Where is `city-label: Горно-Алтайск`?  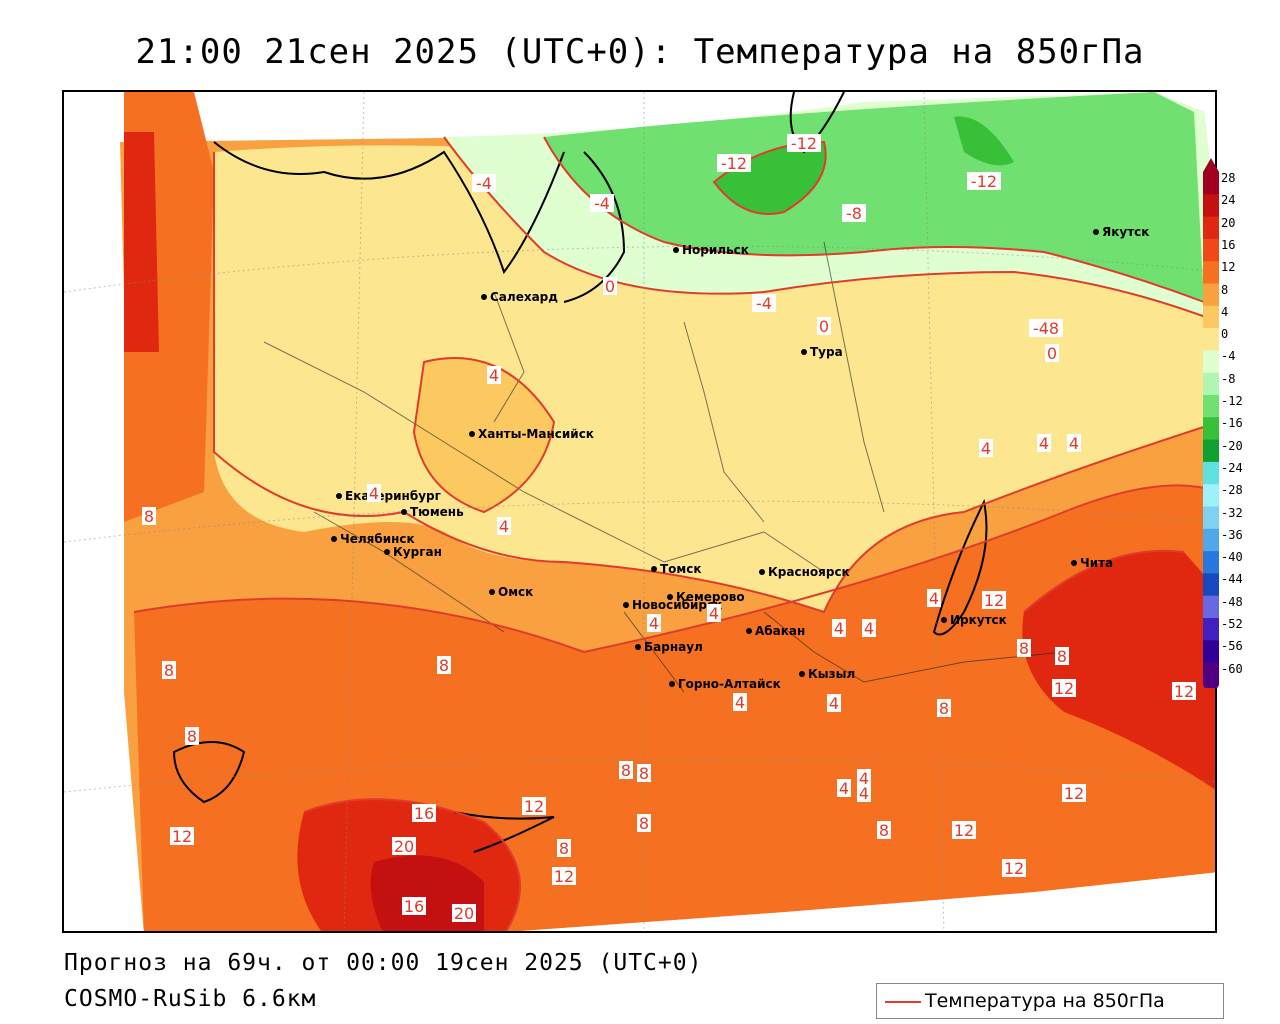
city-label: Горно-Алтайск is located at coordinates (729, 684).